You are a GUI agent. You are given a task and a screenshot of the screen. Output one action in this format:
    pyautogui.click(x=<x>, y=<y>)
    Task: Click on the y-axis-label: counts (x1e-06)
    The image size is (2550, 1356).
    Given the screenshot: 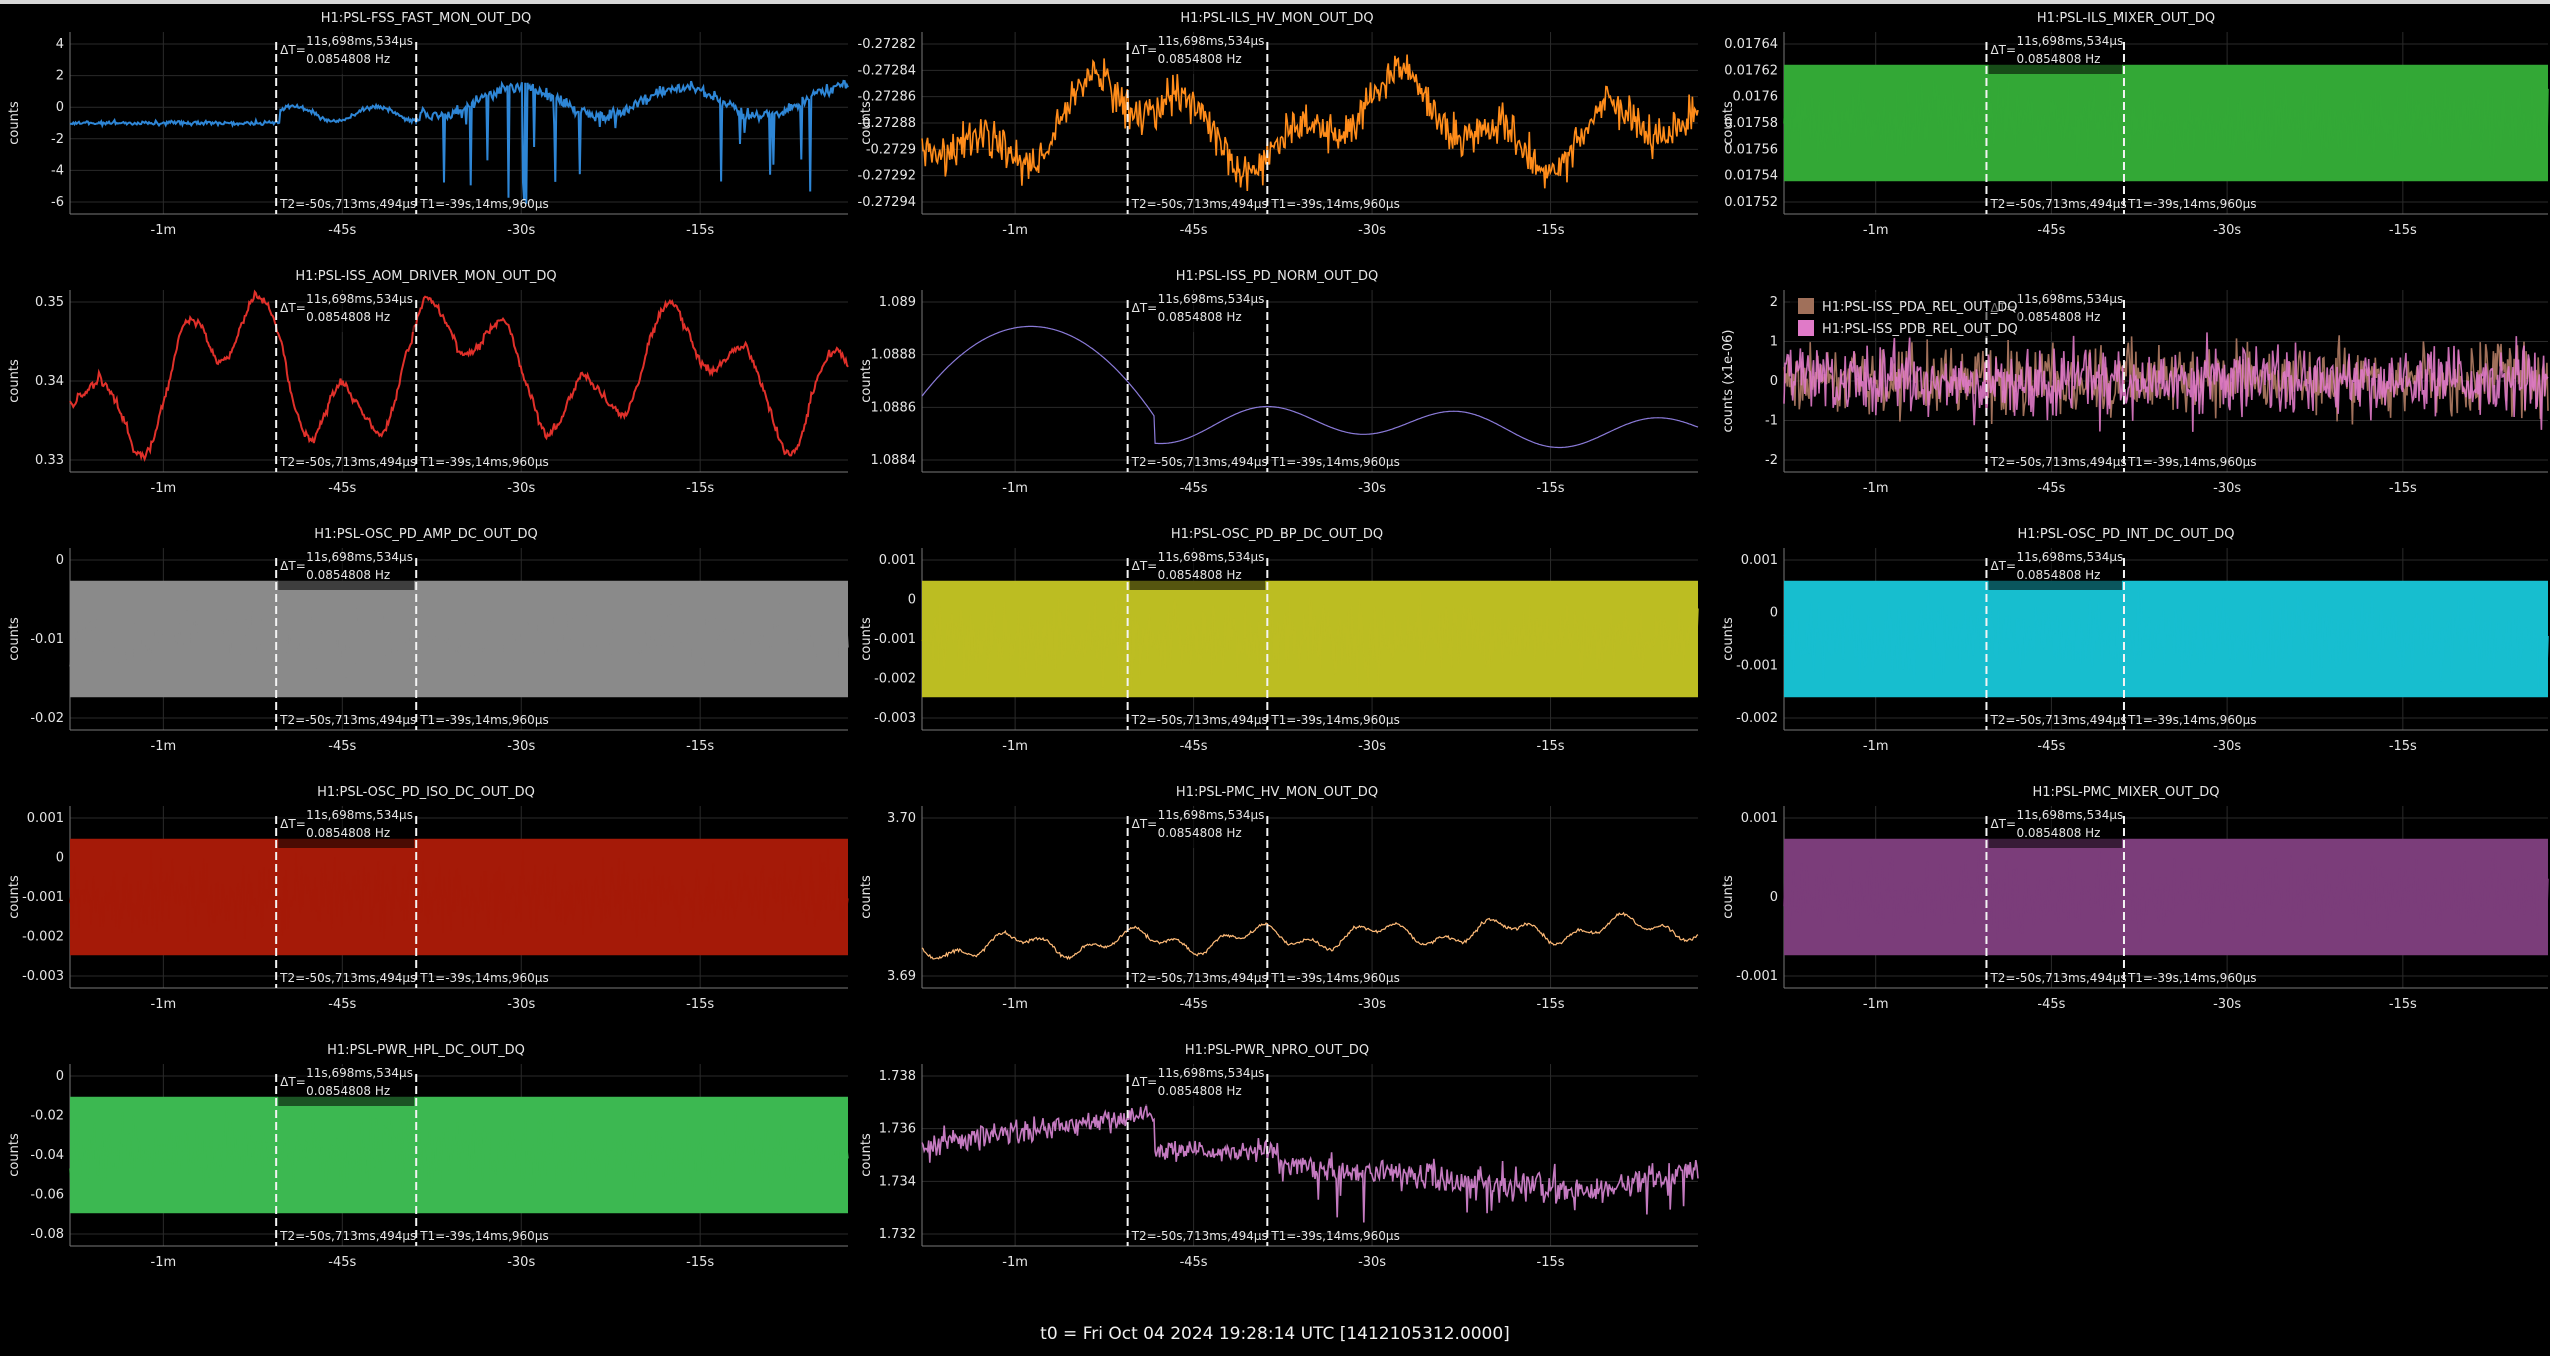 What is the action you would take?
    pyautogui.click(x=1728, y=381)
    